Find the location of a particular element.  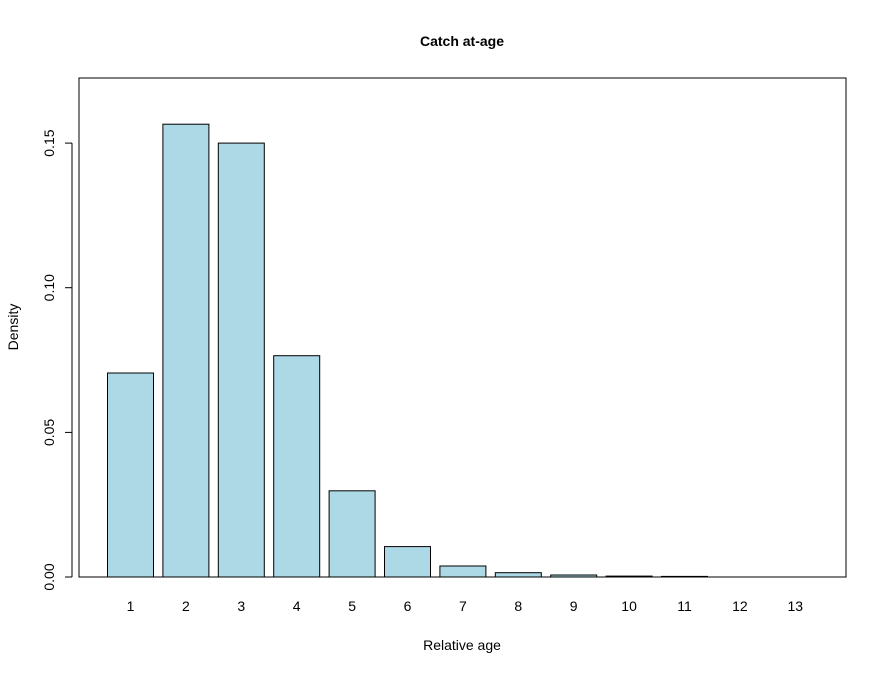

chart-title: Catch at-age is located at coordinates (462, 41).